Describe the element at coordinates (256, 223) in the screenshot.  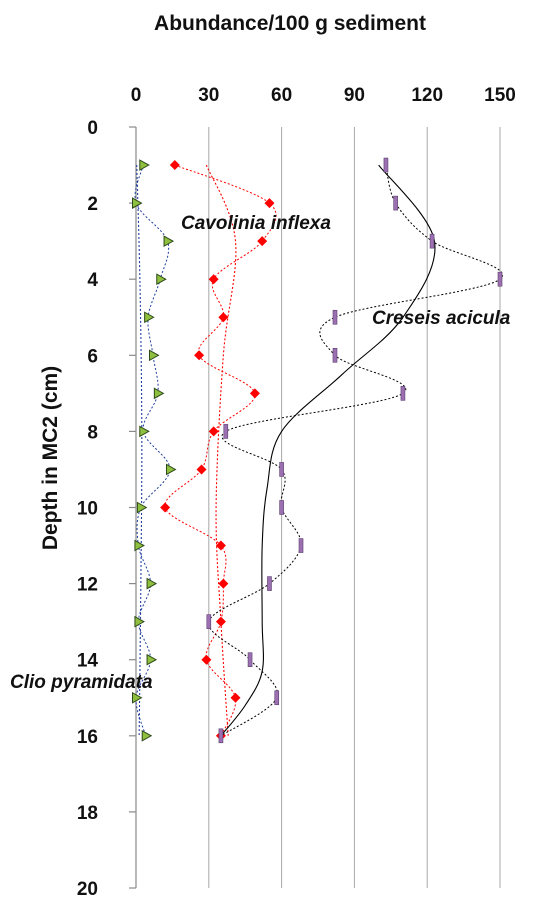
I see `annotation-cavolinia-inflexa: Cavolinia inflexa` at that location.